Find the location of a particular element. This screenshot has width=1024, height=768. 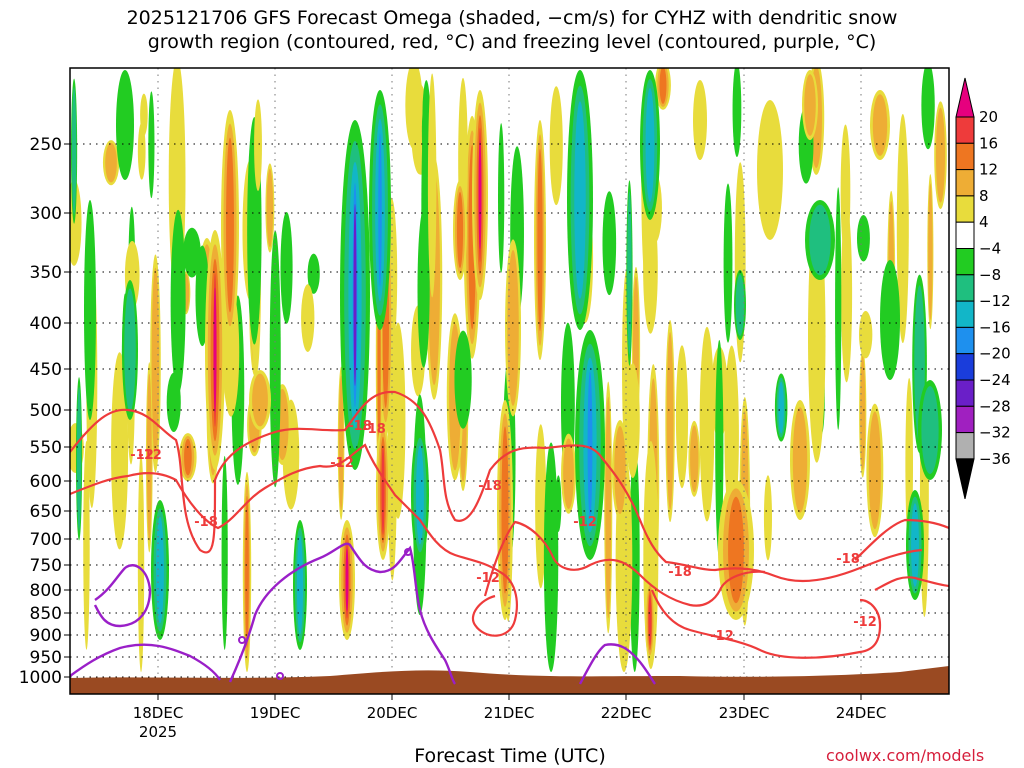

y-tick-label: 550 is located at coordinates (46, 448).